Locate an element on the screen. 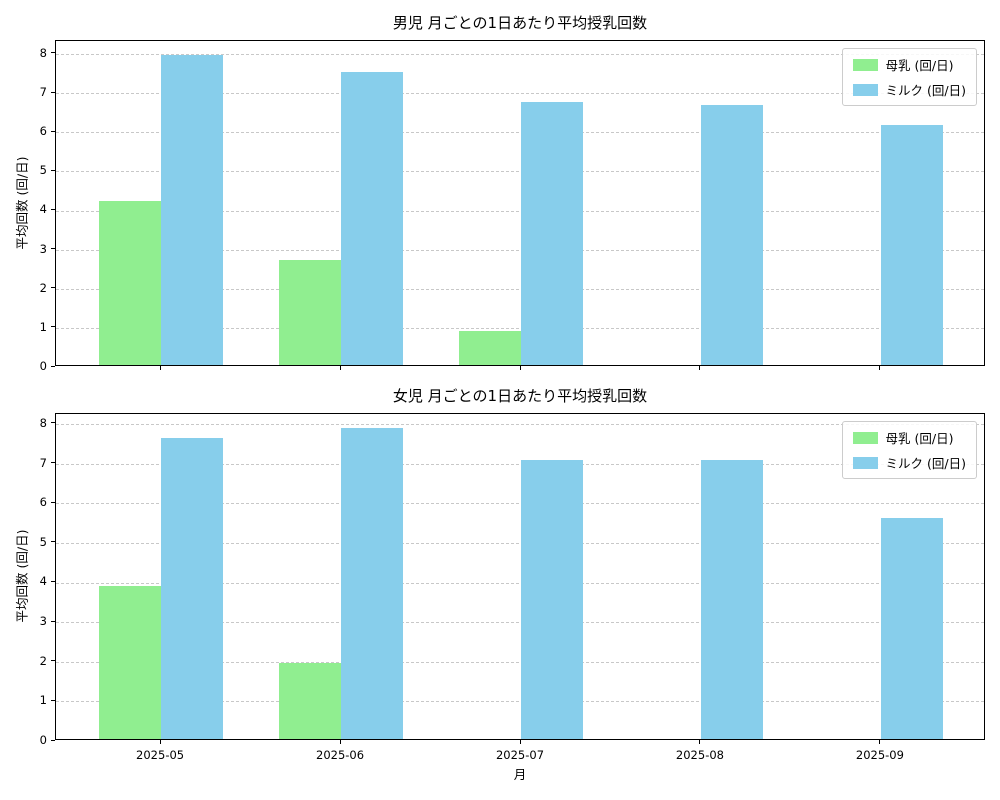  x-tick-label: 2025-06 is located at coordinates (340, 755).